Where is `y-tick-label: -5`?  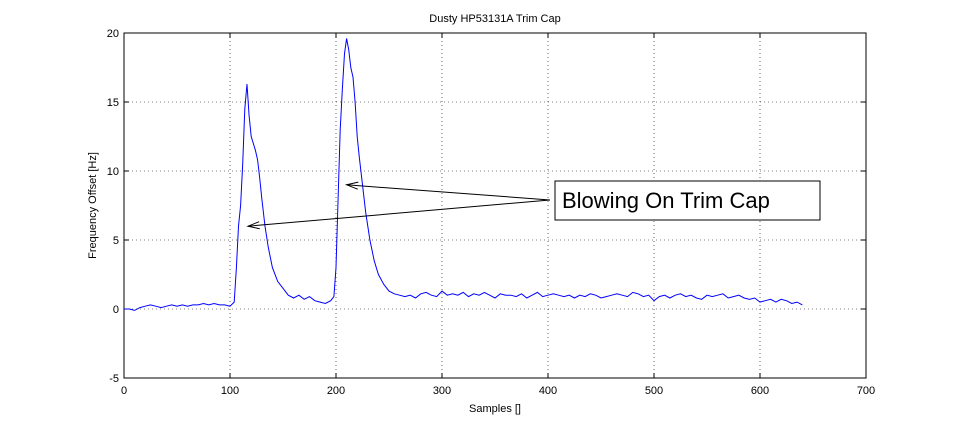 y-tick-label: -5 is located at coordinates (114, 379).